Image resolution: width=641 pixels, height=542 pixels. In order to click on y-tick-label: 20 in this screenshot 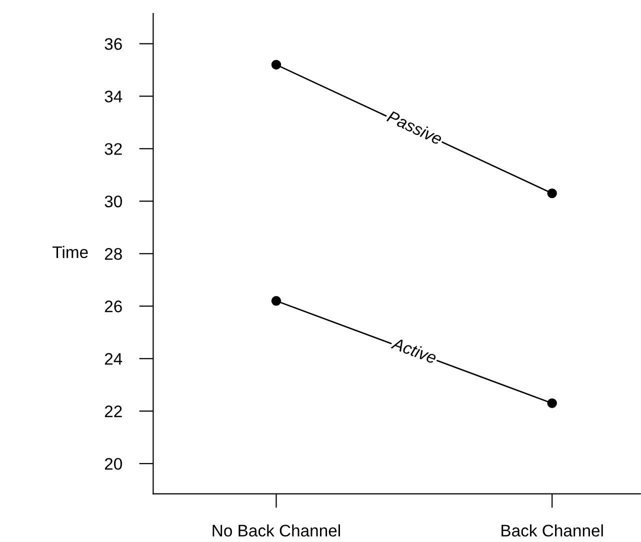, I will do `click(113, 464)`.